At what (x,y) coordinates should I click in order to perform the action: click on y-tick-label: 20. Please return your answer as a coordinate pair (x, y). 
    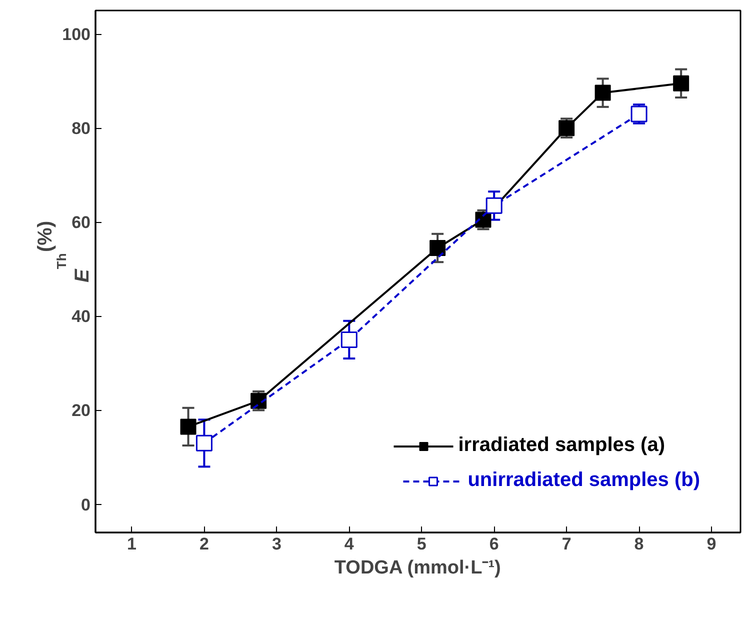
    Looking at the image, I should click on (81, 410).